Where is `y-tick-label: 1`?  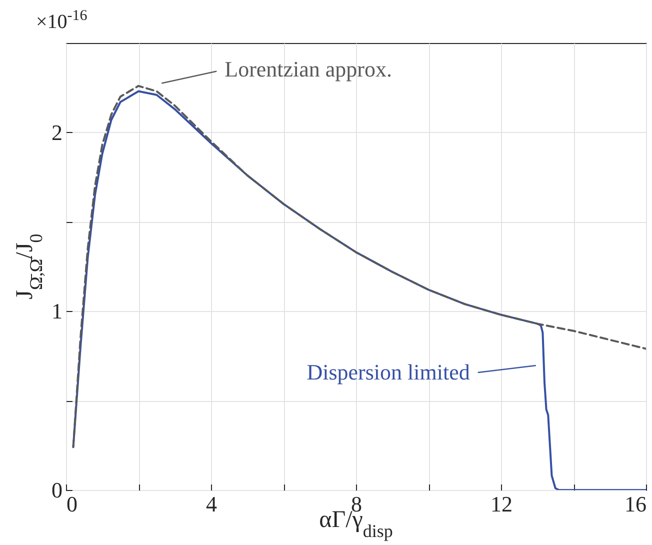 y-tick-label: 1 is located at coordinates (57, 311).